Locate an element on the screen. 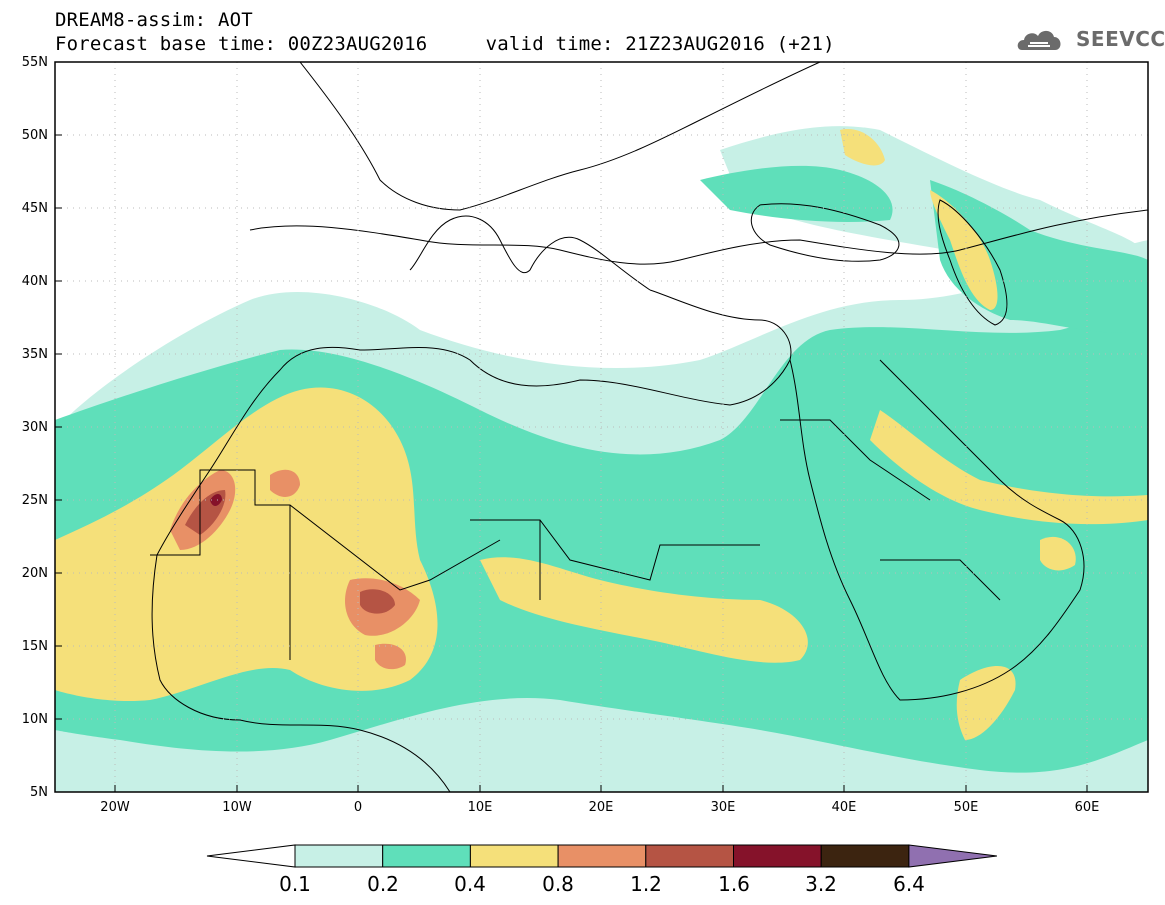 This screenshot has height=905, width=1165. lat-label: 45N is located at coordinates (34, 208).